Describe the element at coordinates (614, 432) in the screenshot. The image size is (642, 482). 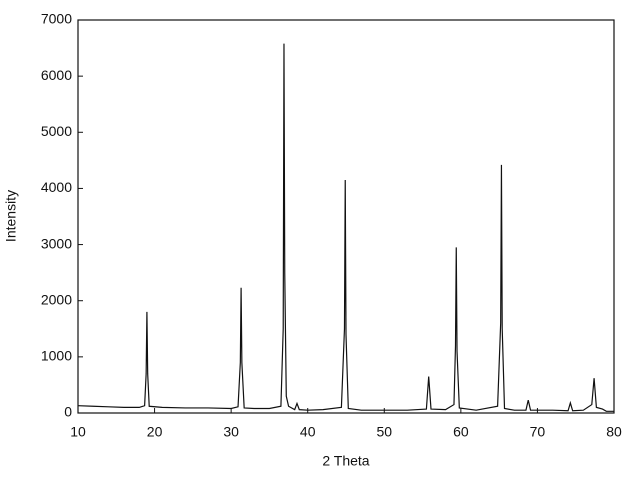
I see `x-tick-label: 80` at that location.